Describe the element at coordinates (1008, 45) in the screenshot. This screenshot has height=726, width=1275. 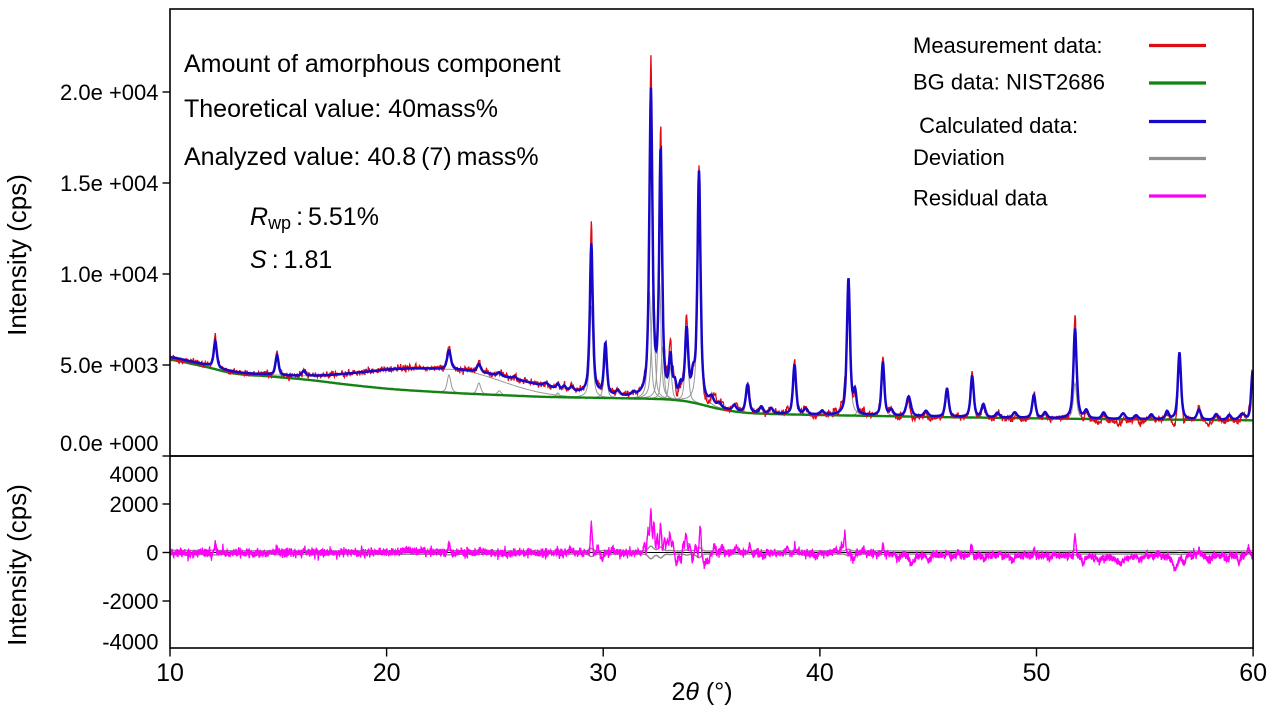
I see `svg-text: Measurement data:` at that location.